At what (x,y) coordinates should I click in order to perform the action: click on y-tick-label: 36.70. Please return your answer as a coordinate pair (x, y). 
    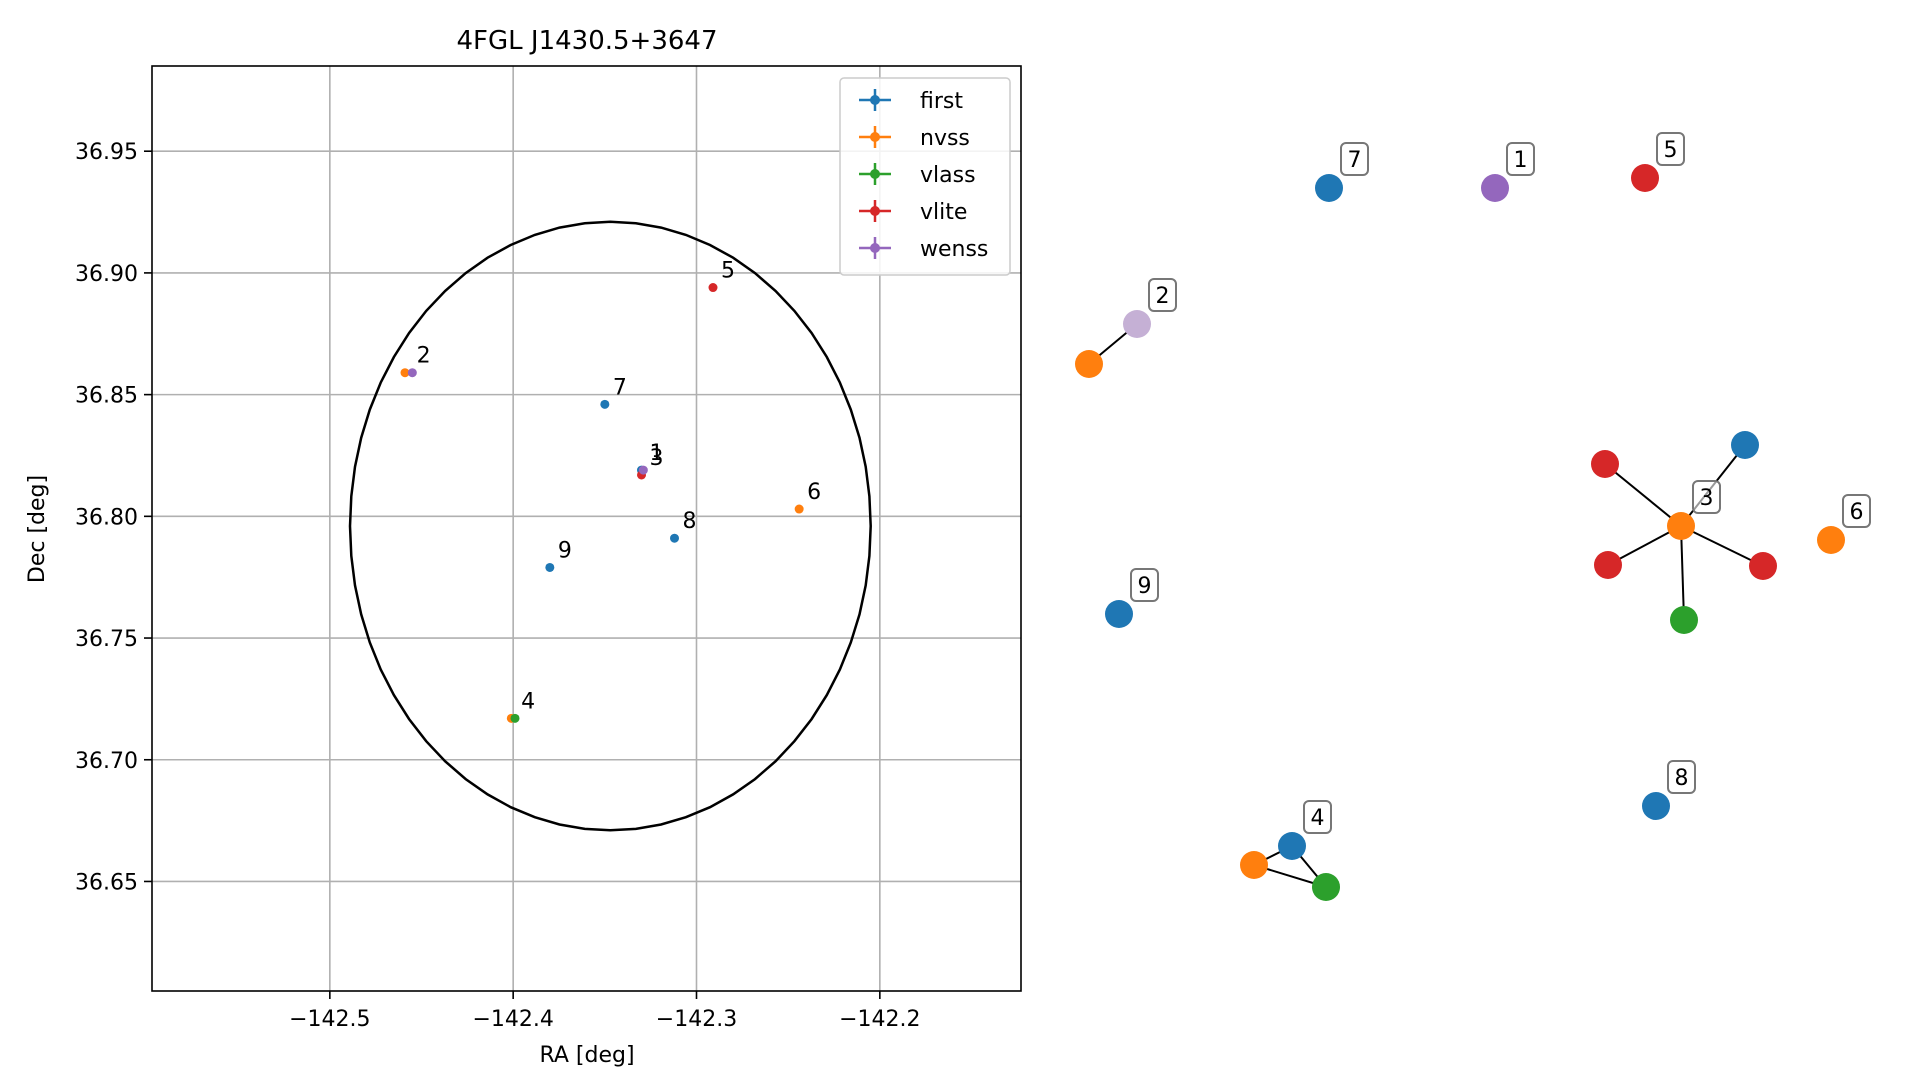
    Looking at the image, I should click on (106, 761).